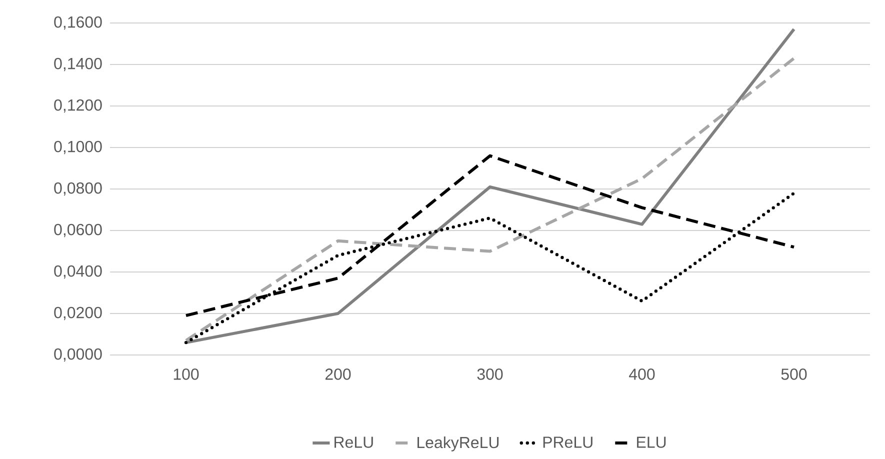 Image resolution: width=885 pixels, height=459 pixels. What do you see at coordinates (338, 374) in the screenshot?
I see `x-tick-label: 200` at bounding box center [338, 374].